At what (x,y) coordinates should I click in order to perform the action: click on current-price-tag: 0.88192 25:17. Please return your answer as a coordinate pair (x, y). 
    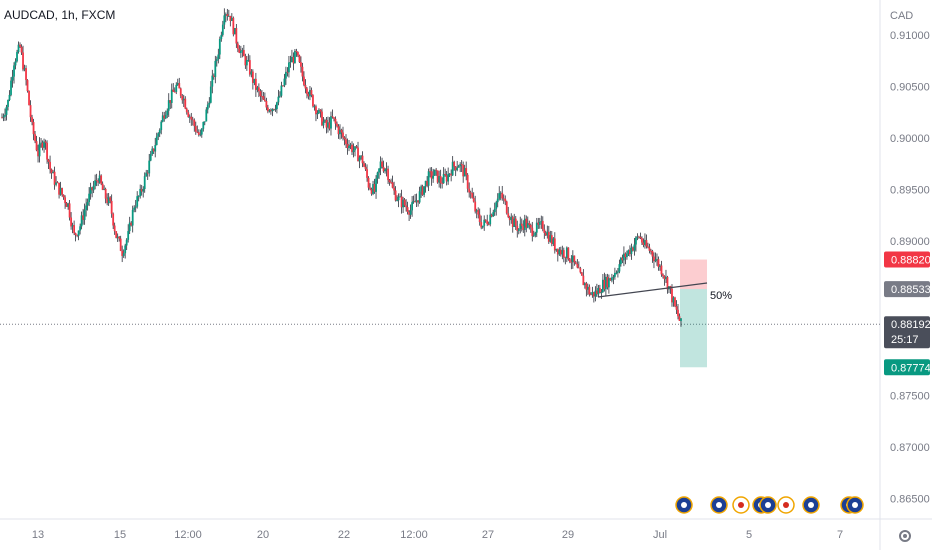
    Looking at the image, I should click on (907, 332).